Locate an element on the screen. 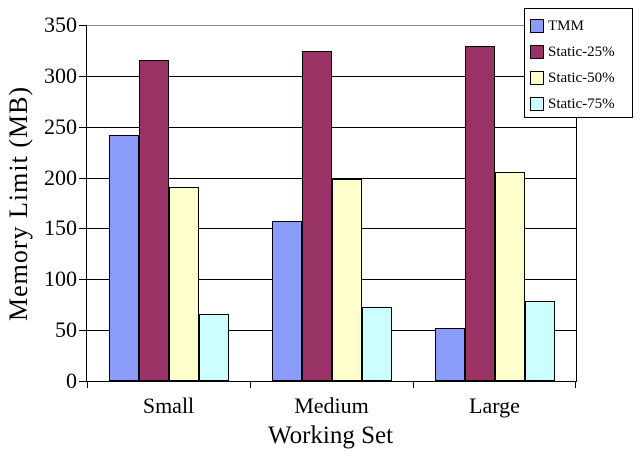 The height and width of the screenshot is (463, 644). legend-item: Static-50% is located at coordinates (581, 78).